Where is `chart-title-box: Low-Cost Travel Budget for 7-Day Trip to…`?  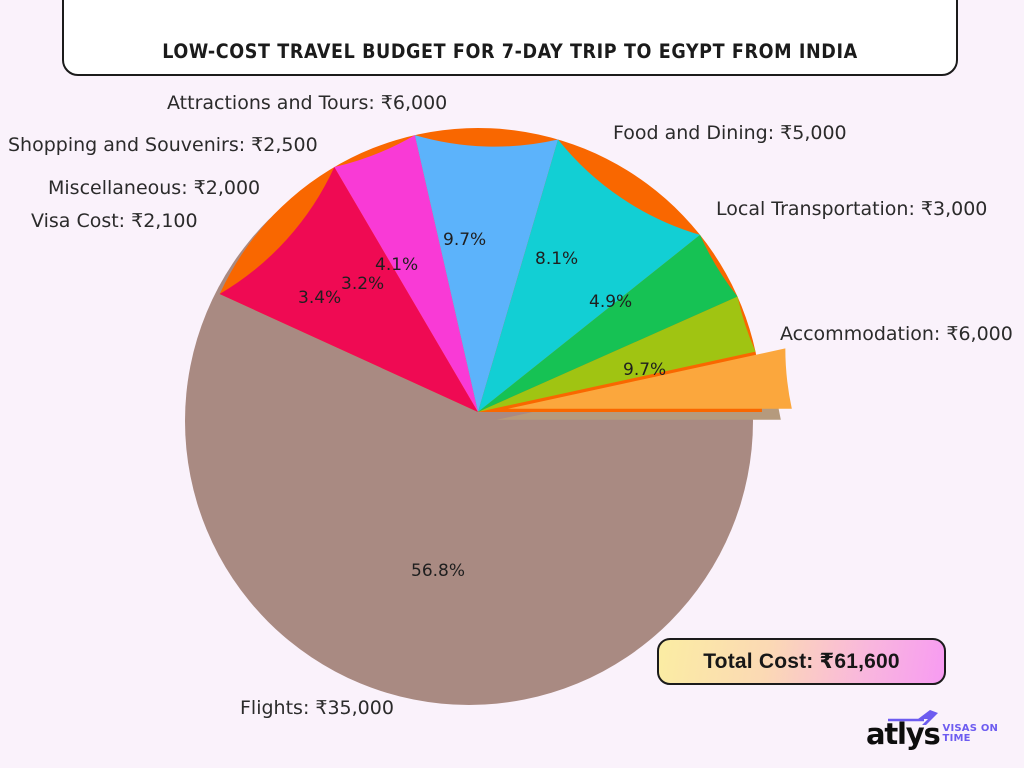
chart-title-box: Low-Cost Travel Budget for 7-Day Trip to… is located at coordinates (510, 38).